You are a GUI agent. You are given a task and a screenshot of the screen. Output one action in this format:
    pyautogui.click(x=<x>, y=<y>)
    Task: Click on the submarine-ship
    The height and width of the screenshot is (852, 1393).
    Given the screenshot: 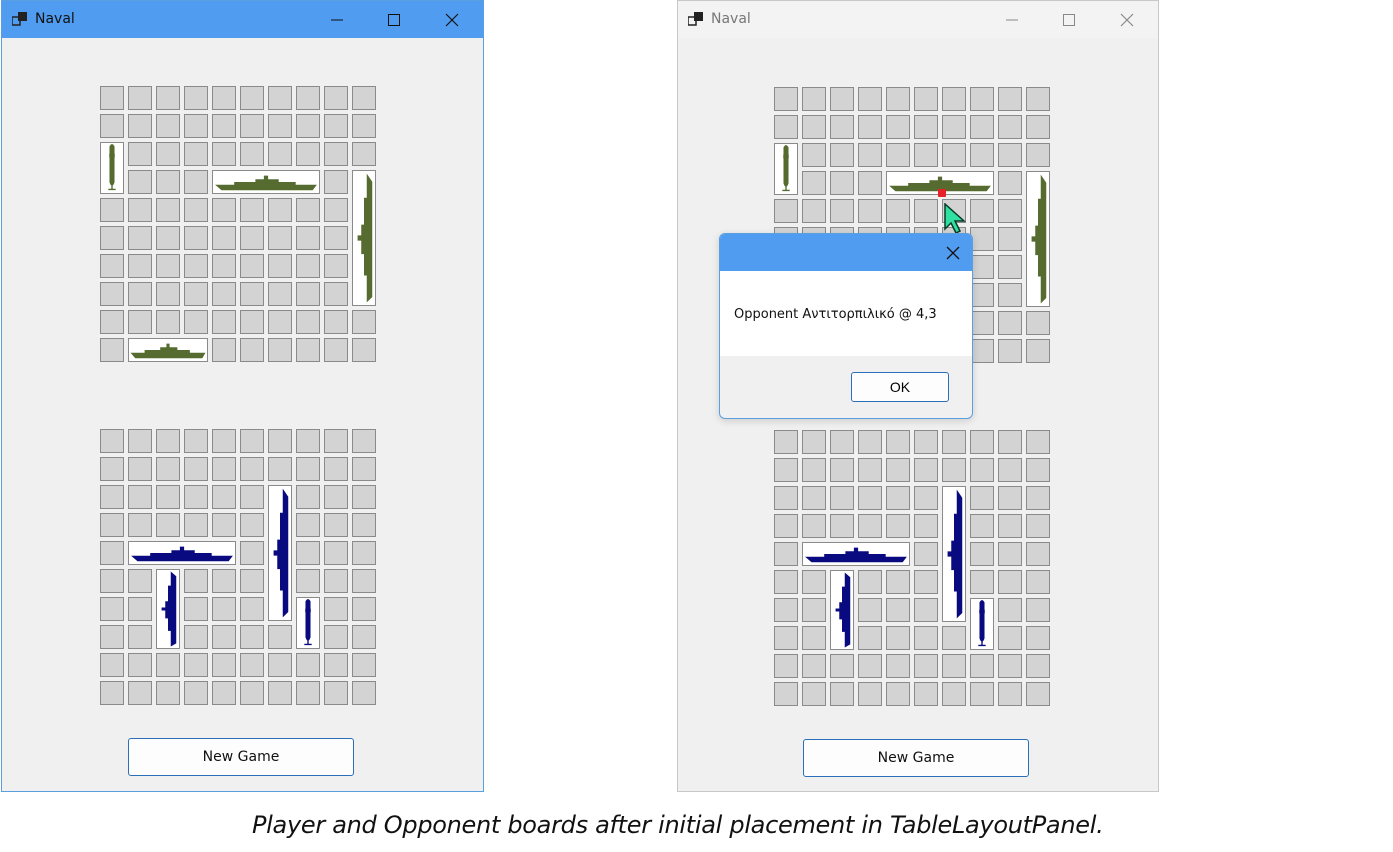 What is the action you would take?
    pyautogui.click(x=308, y=623)
    